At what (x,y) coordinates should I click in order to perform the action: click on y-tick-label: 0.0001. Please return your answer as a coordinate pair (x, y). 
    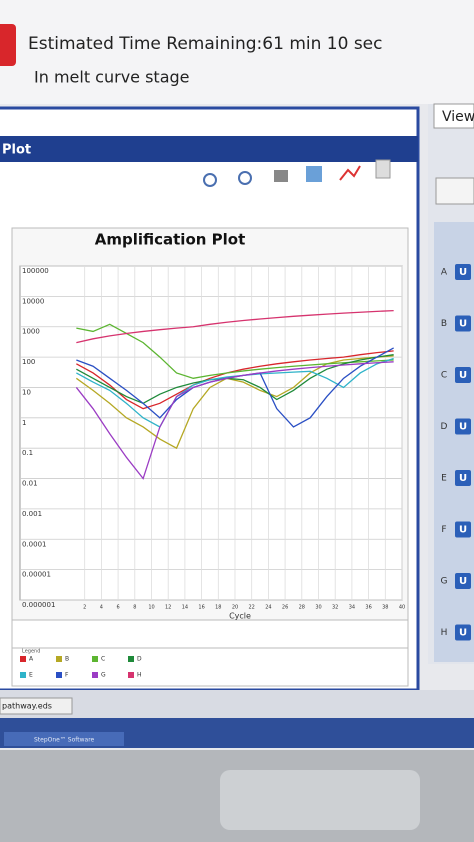
    Looking at the image, I should click on (34, 544).